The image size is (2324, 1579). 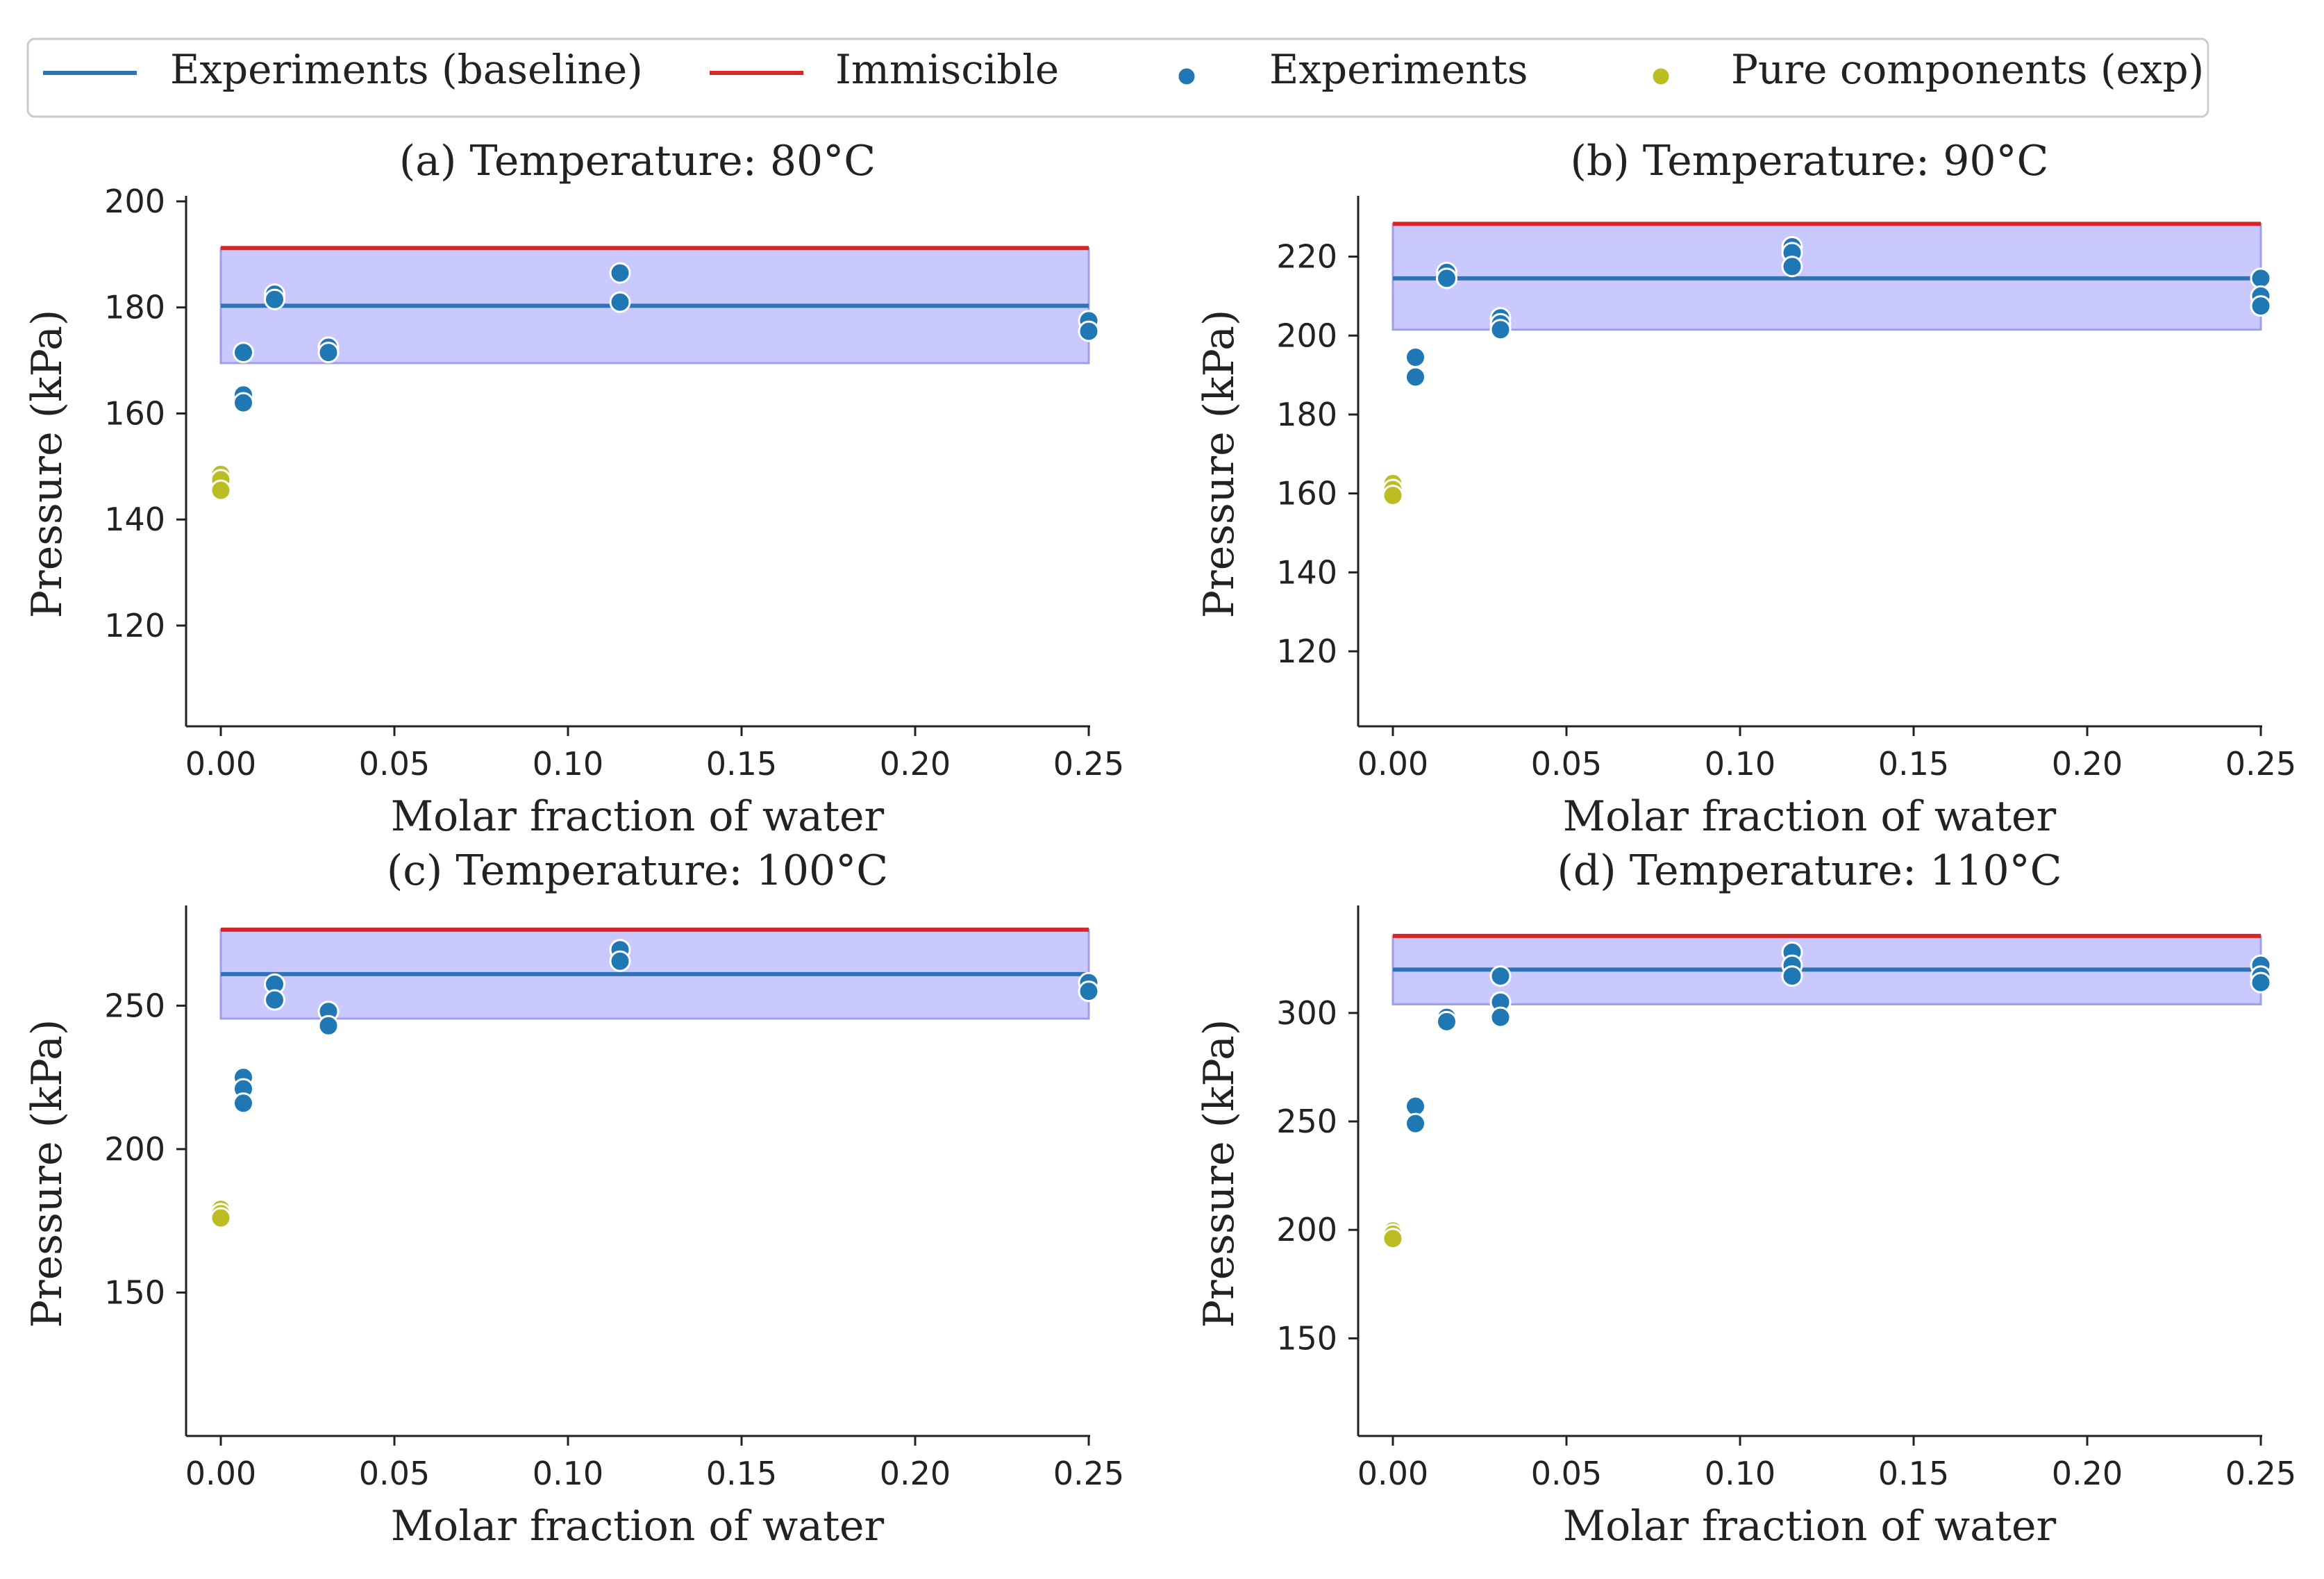 I want to click on chart-title: (d) Temperature: 110°C, so click(x=1810, y=870).